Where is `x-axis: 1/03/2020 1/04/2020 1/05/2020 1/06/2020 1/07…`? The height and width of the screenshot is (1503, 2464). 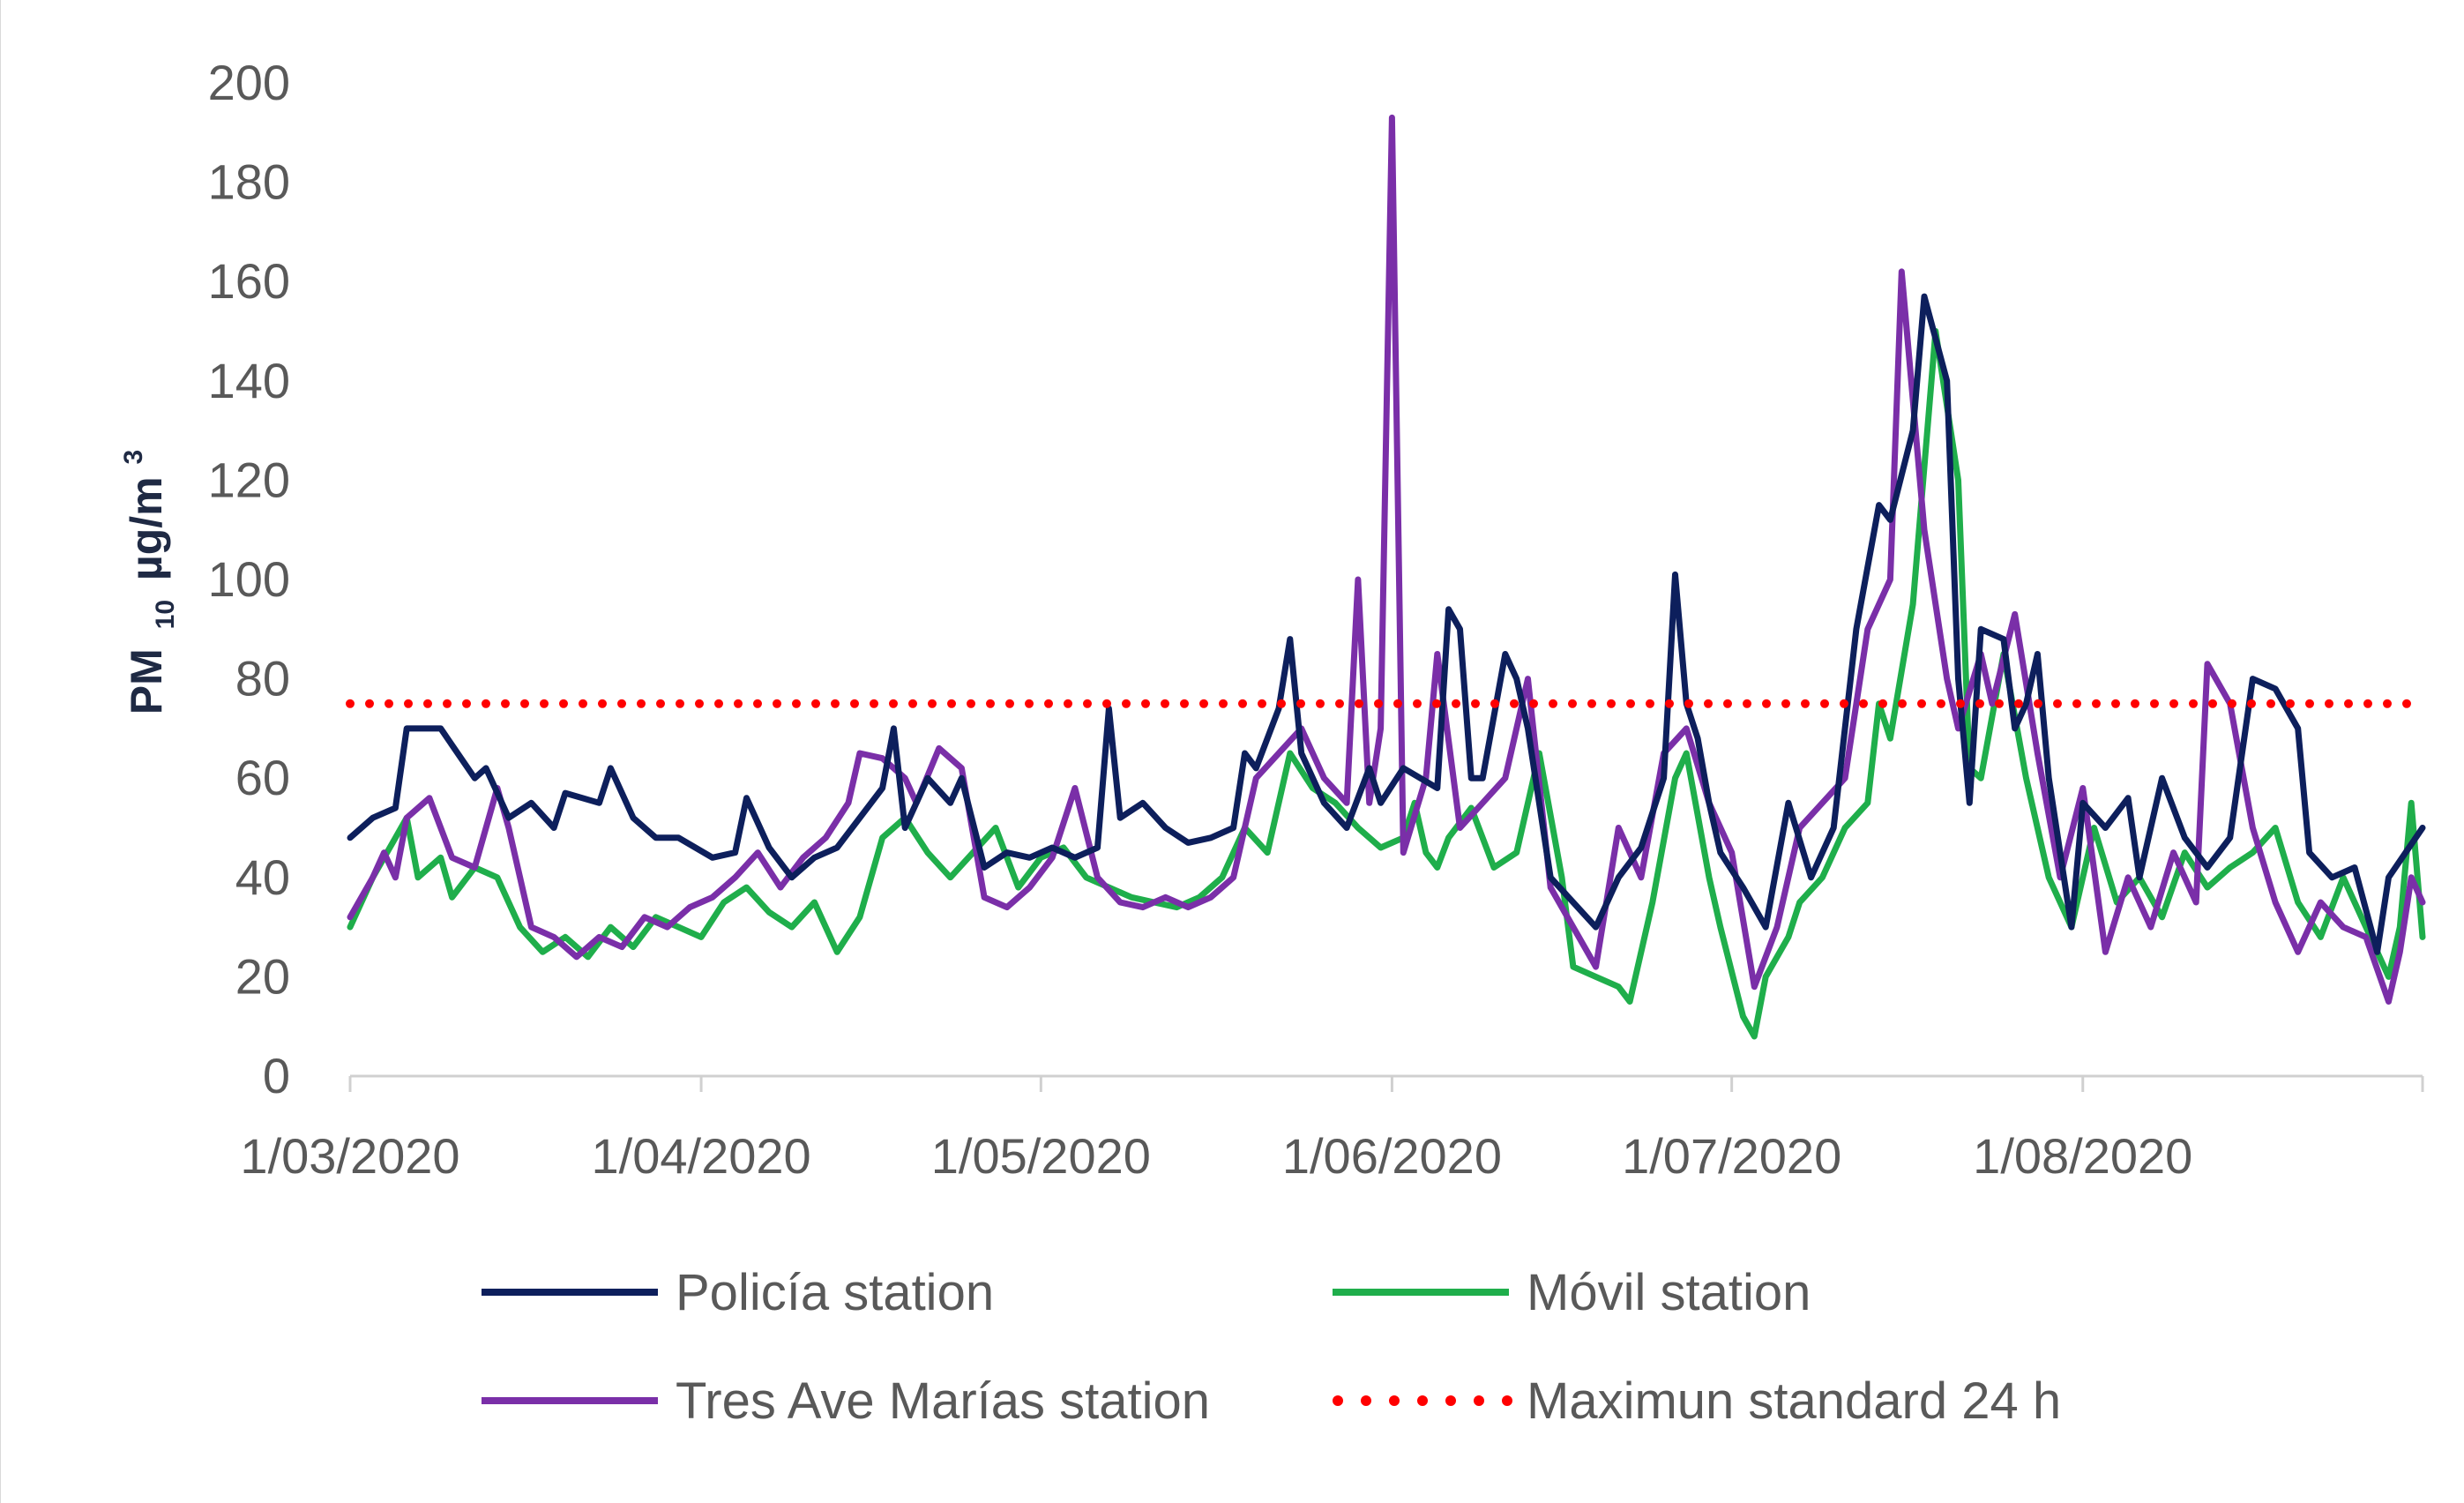 x-axis: 1/03/2020 1/04/2020 1/05/2020 1/06/2020 1/07… is located at coordinates (1332, 1129).